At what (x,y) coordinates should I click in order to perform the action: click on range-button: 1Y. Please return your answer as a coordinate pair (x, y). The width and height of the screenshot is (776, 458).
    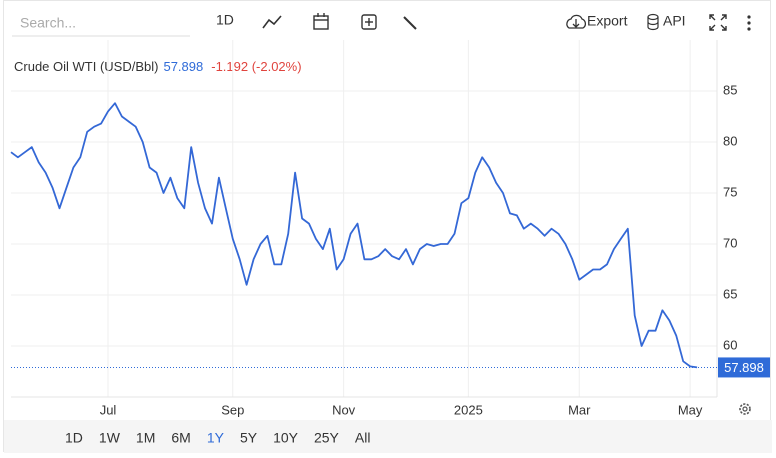
    Looking at the image, I should click on (216, 438).